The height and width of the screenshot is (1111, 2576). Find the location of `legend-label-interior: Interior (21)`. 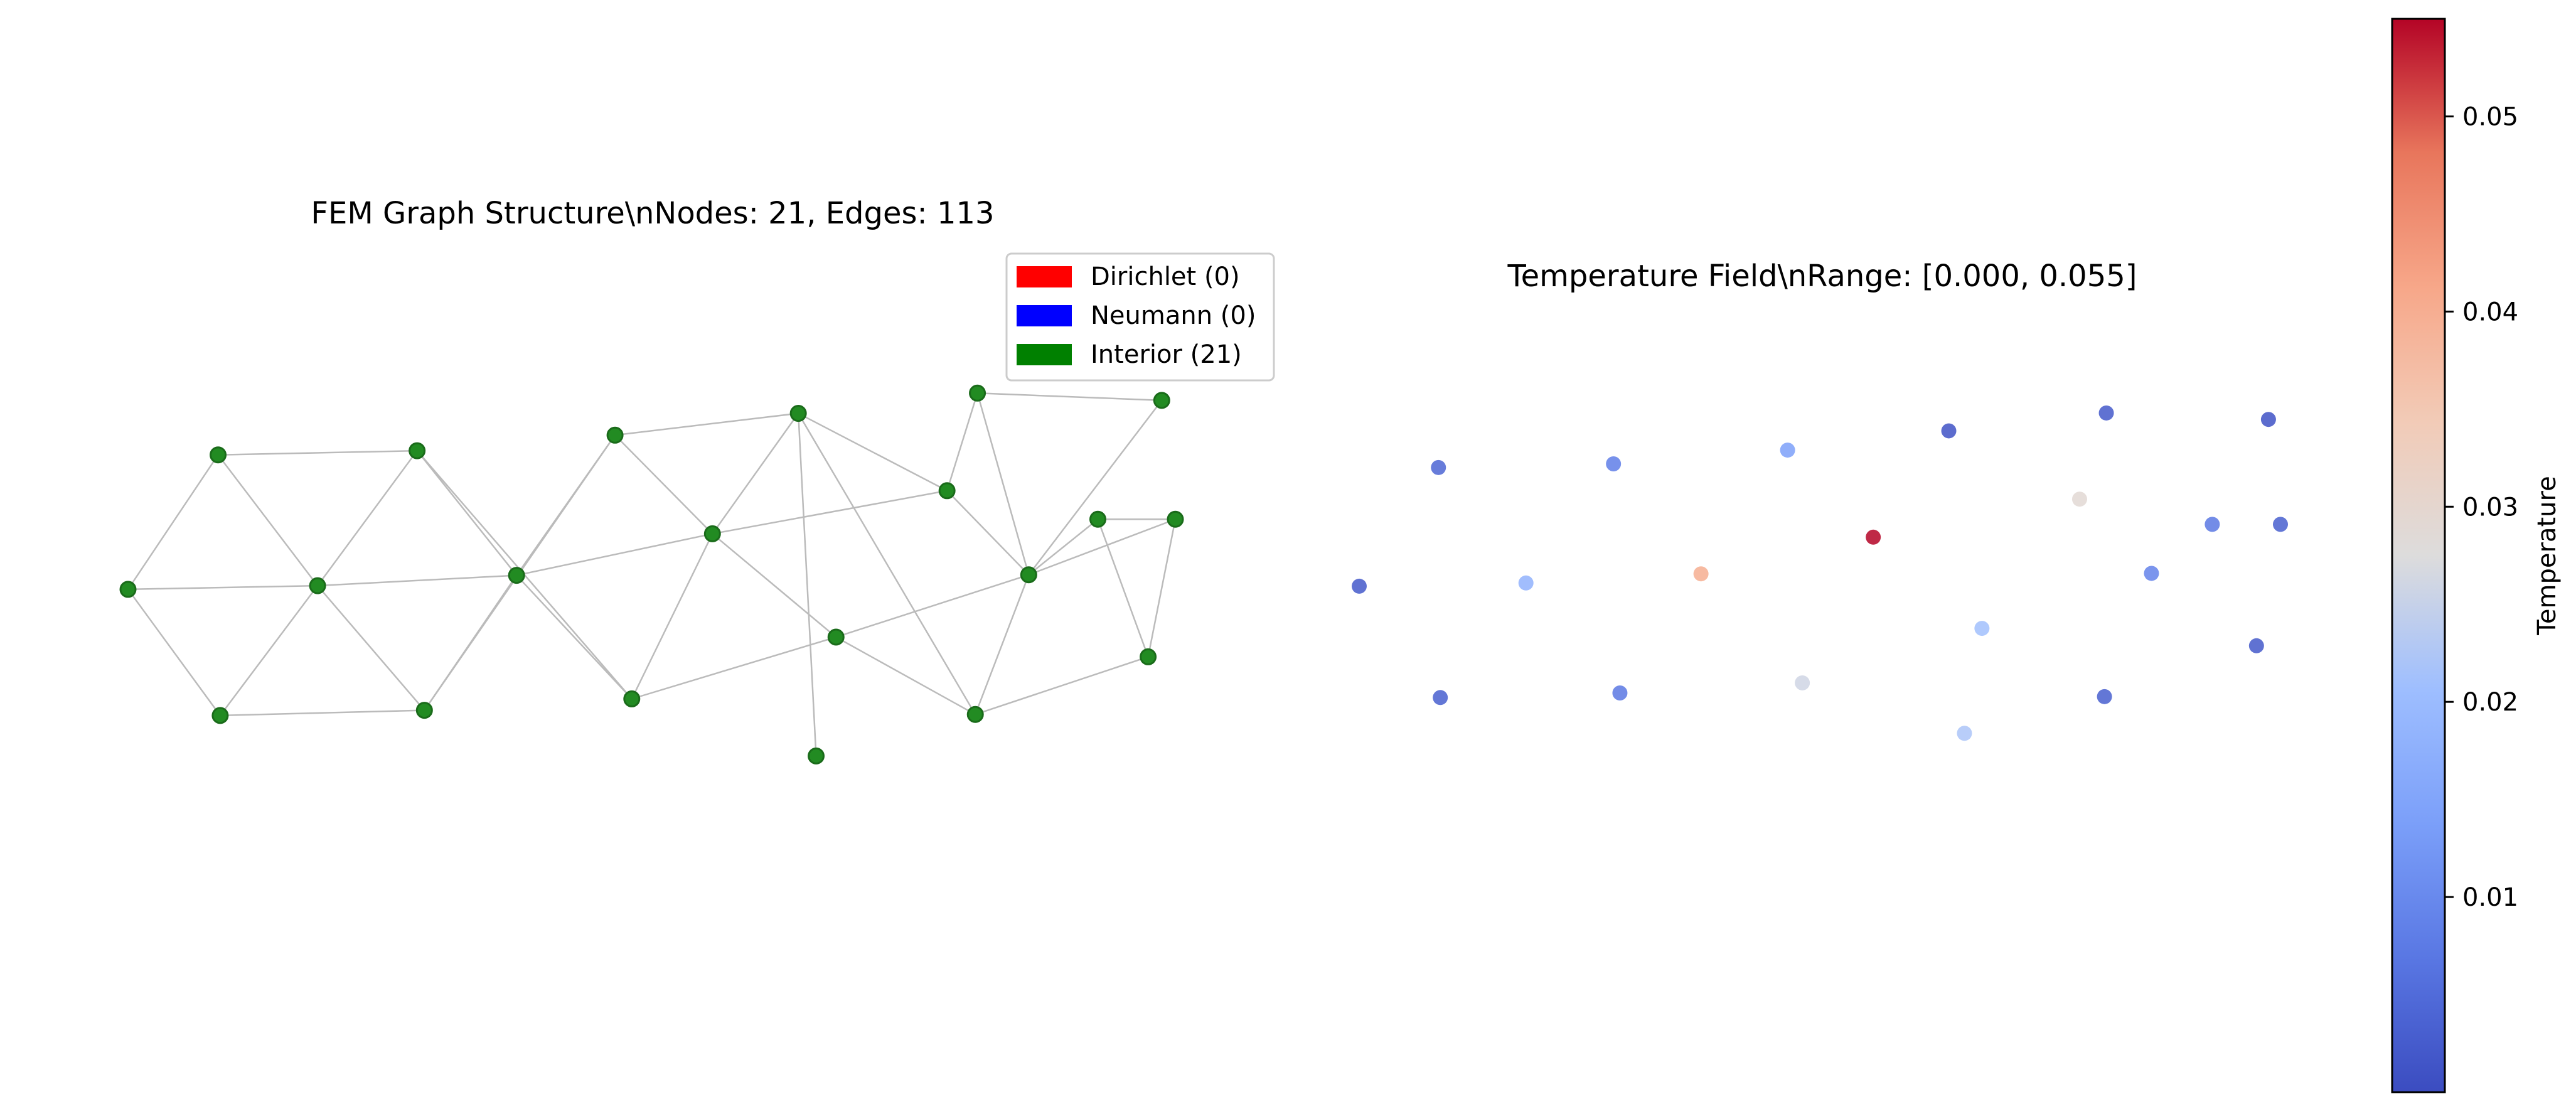

legend-label-interior: Interior (21) is located at coordinates (1166, 354).